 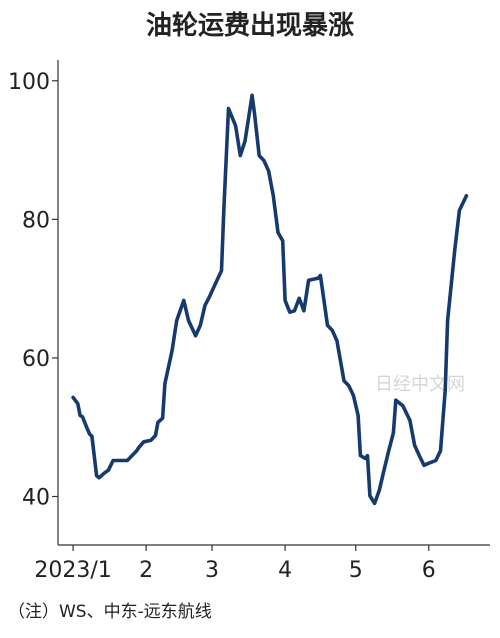 I want to click on x-tick-label: 2023/1, so click(x=72, y=570).